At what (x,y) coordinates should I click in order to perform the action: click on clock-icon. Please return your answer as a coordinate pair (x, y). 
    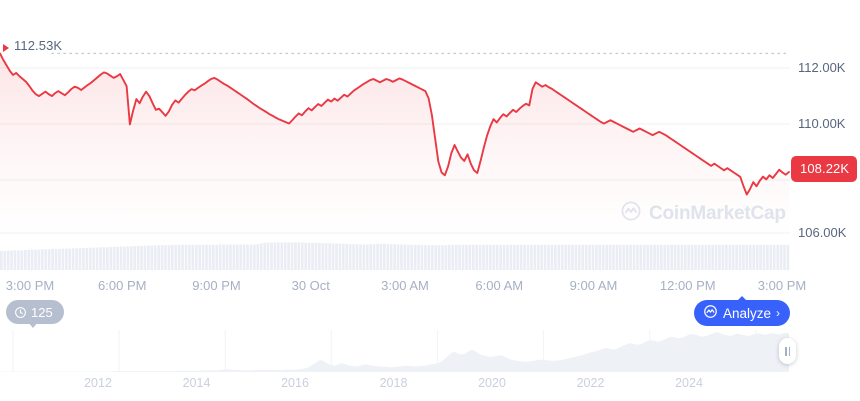
    Looking at the image, I should click on (20, 312).